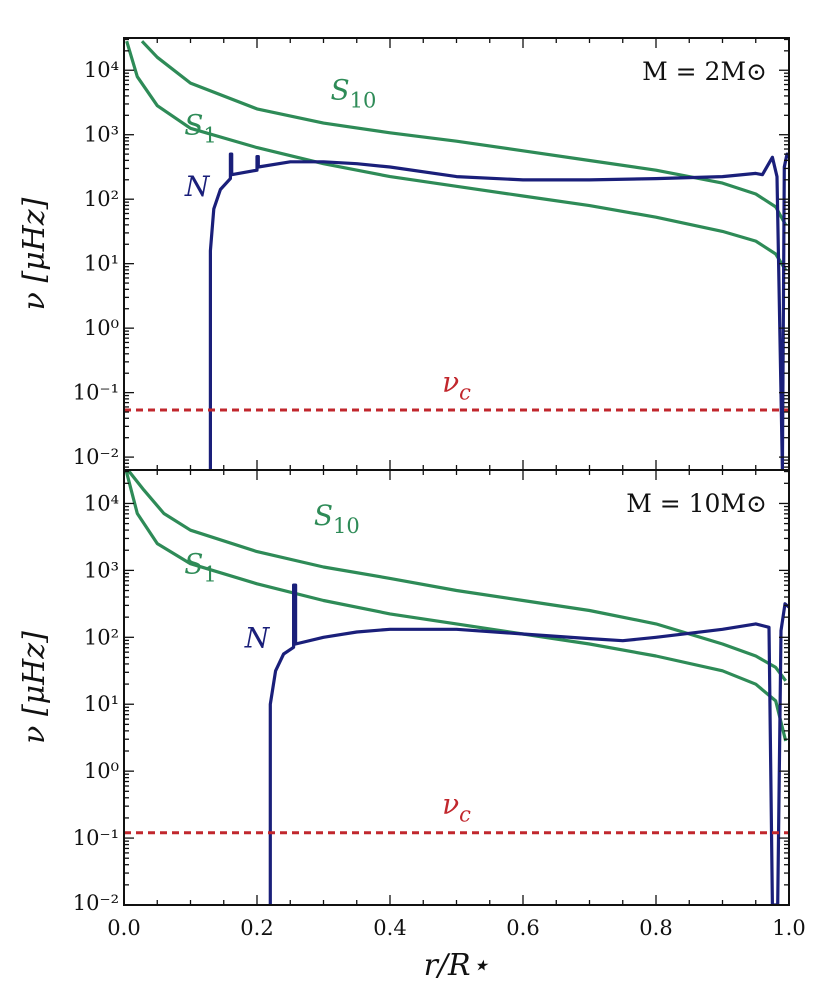 Image resolution: width=830 pixels, height=985 pixels. I want to click on x-tick-label: 0.6, so click(522, 928).